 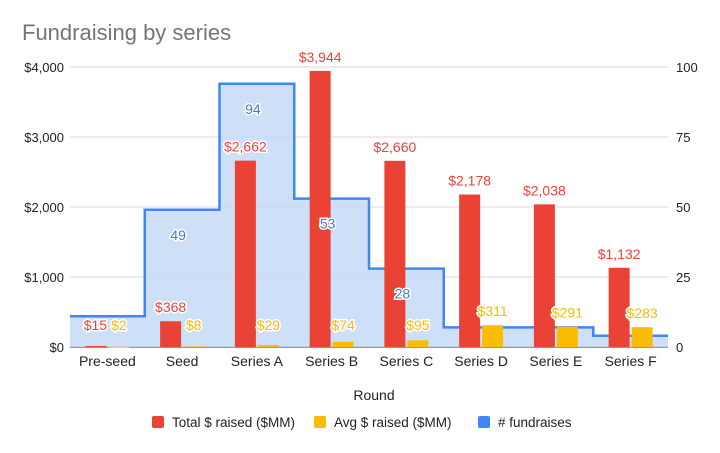 What do you see at coordinates (567, 313) in the screenshot?
I see `data-label-avg-raised: $291` at bounding box center [567, 313].